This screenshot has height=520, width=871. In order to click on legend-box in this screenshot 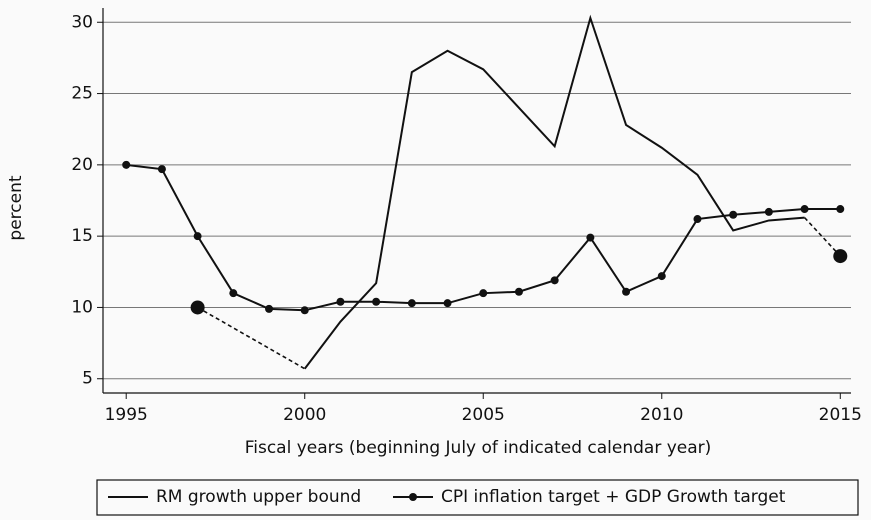, I will do `click(477, 497)`.